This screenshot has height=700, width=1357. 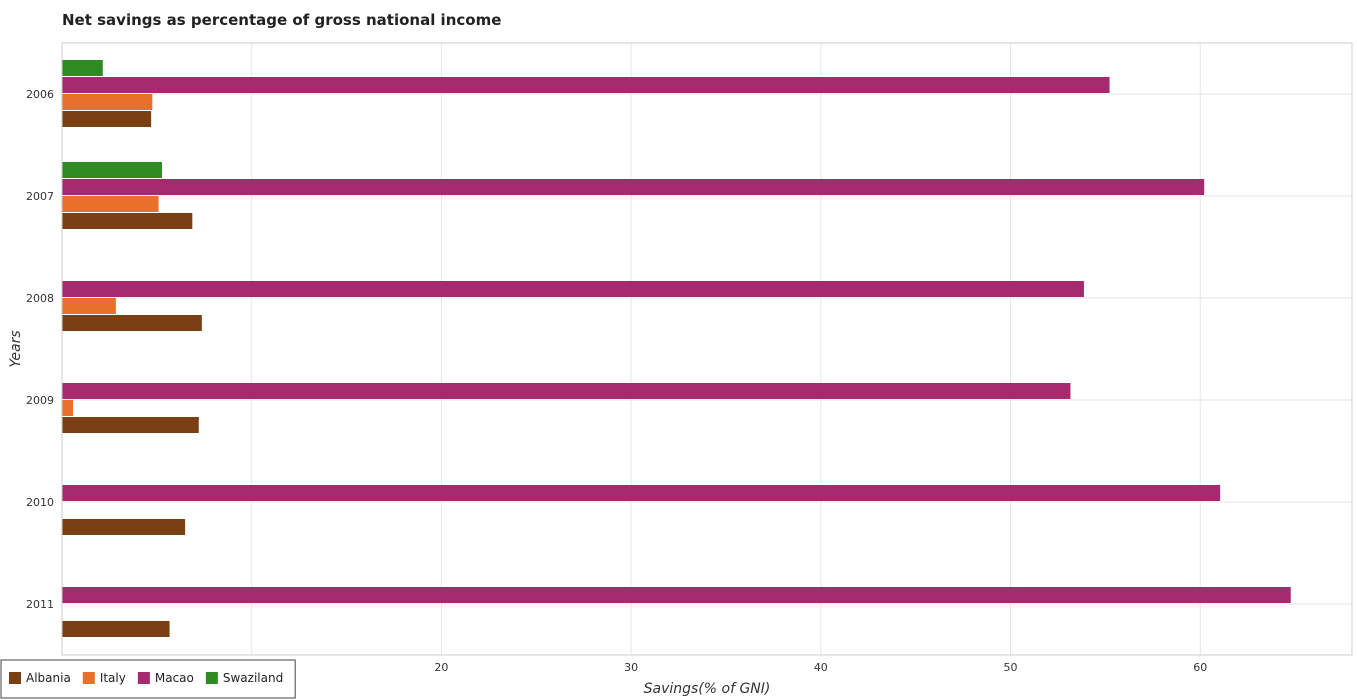 What do you see at coordinates (107, 102) in the screenshot?
I see `bar-italy-2006` at bounding box center [107, 102].